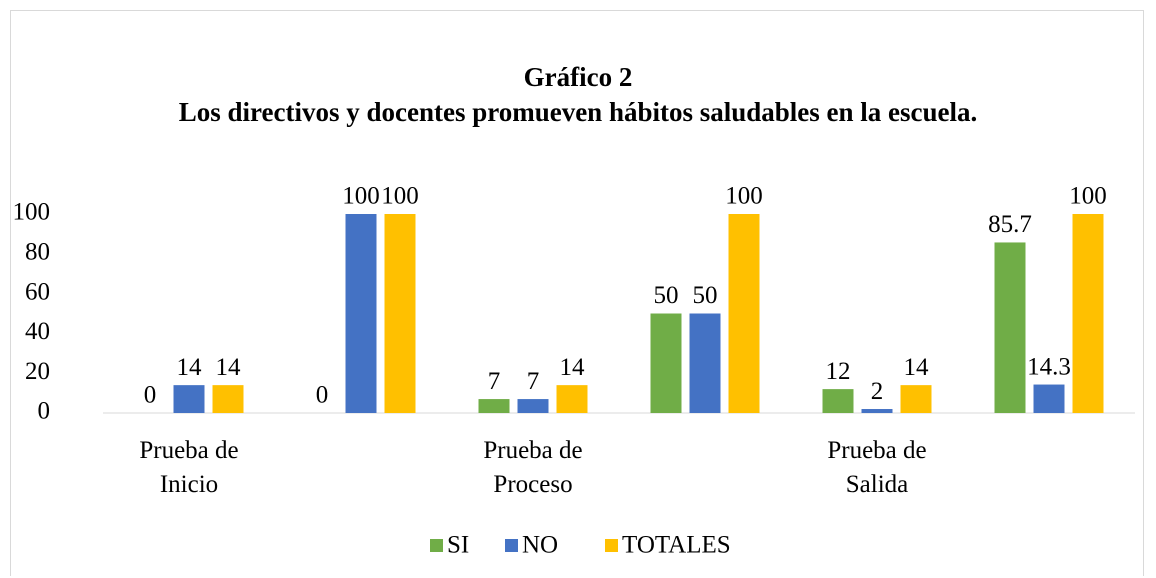 This screenshot has height=578, width=1156. What do you see at coordinates (1010, 224) in the screenshot?
I see `data-label: 85.7` at bounding box center [1010, 224].